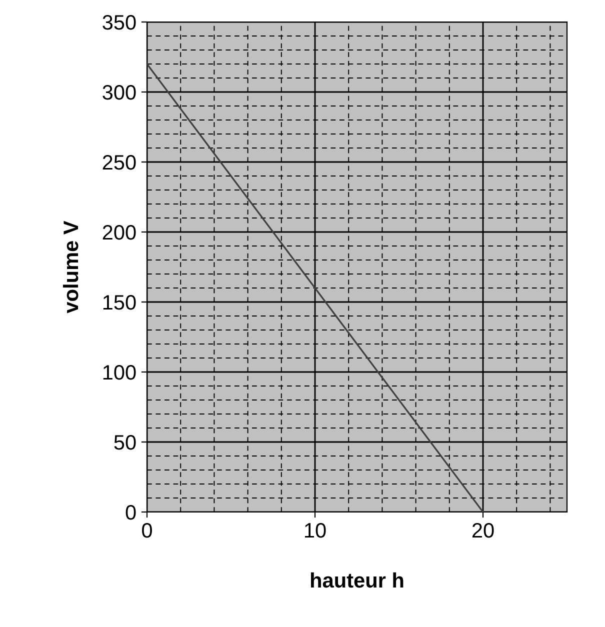  Describe the element at coordinates (483, 530) in the screenshot. I see `x-tick-label: 20` at that location.